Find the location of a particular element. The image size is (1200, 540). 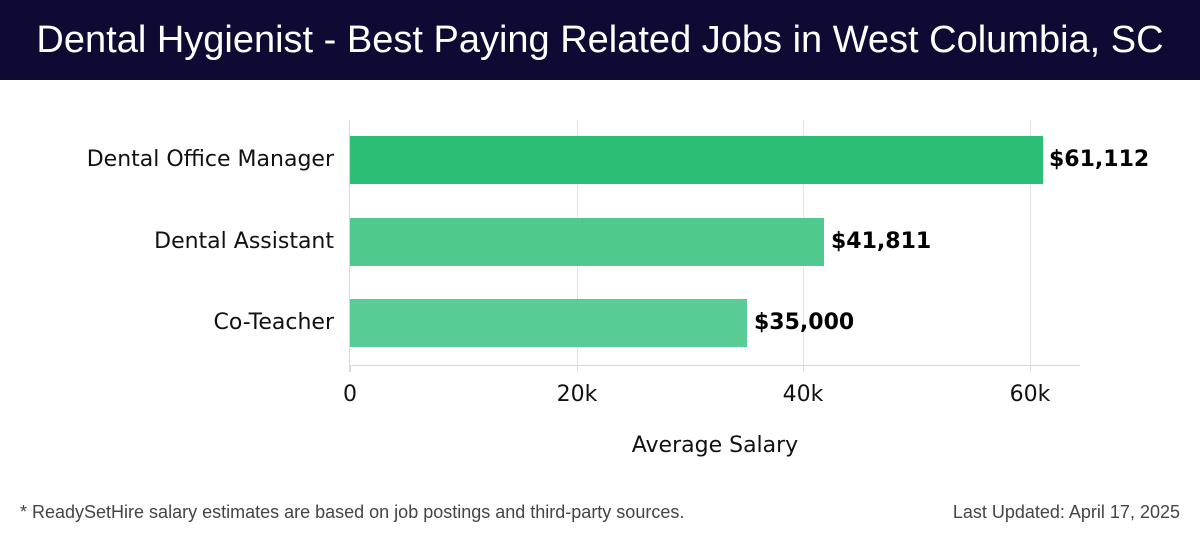

last-updated: Last Updated: April 17, 2025 is located at coordinates (1066, 512).